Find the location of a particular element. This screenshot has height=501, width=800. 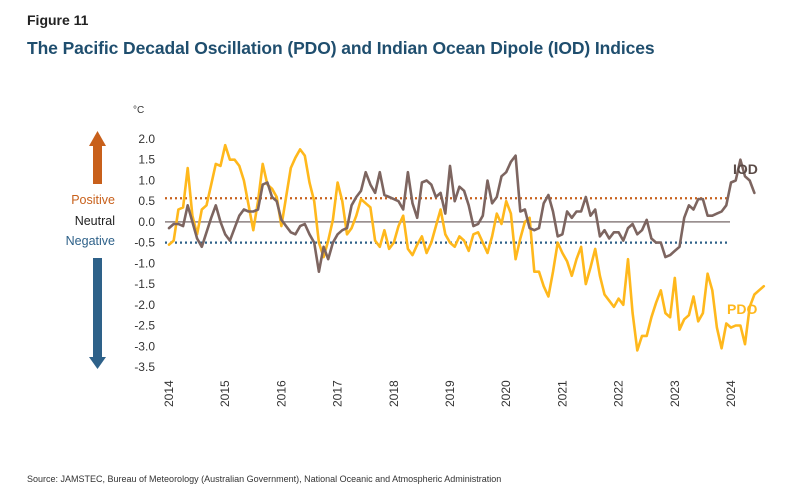

y-axis-unit: °C is located at coordinates (138, 110).